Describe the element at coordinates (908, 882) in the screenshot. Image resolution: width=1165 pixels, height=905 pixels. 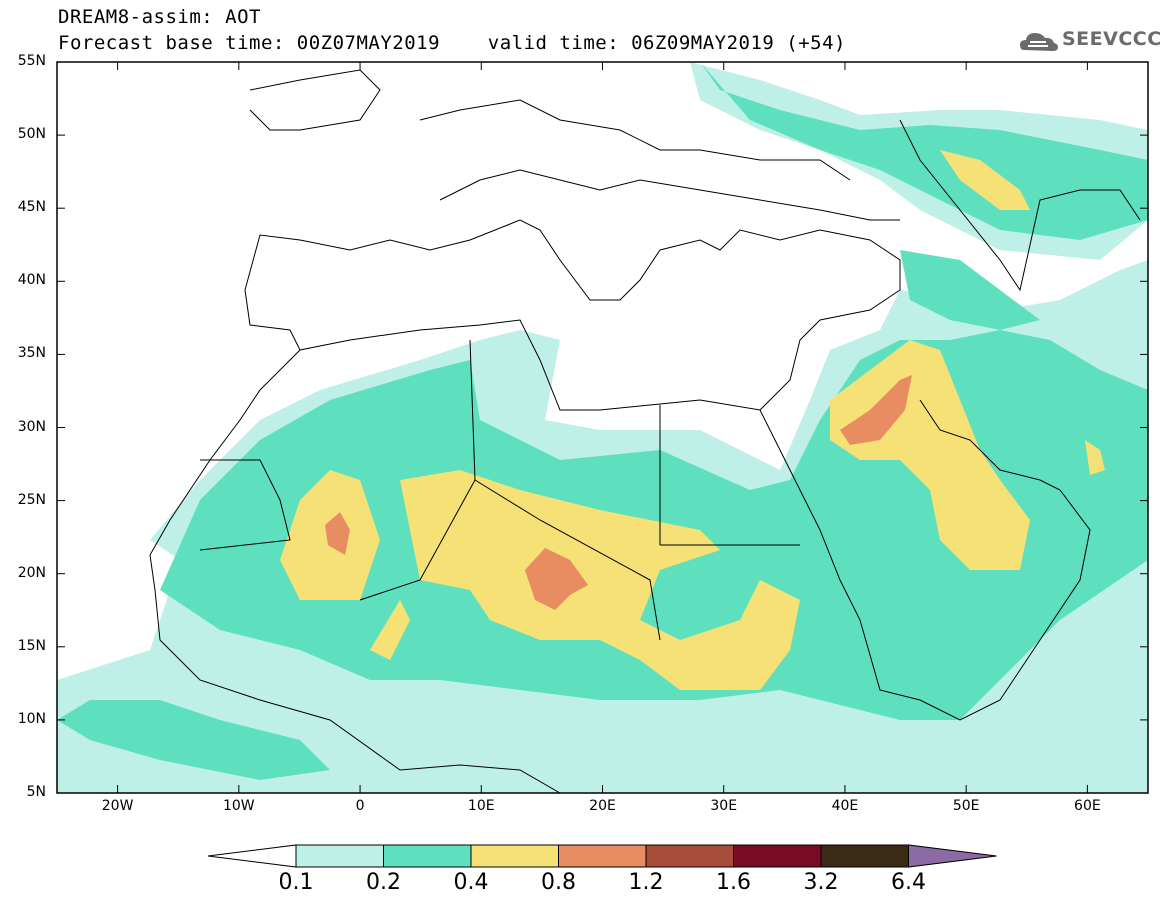
I see `colorbar-label: 6.4` at that location.